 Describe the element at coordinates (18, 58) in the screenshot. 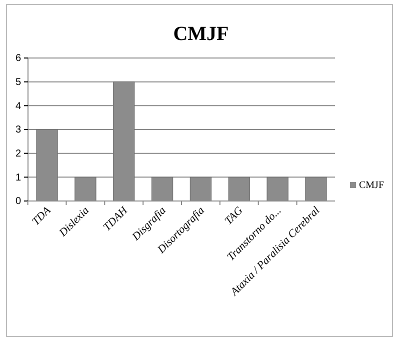

I see `y-tick-label: 6` at that location.